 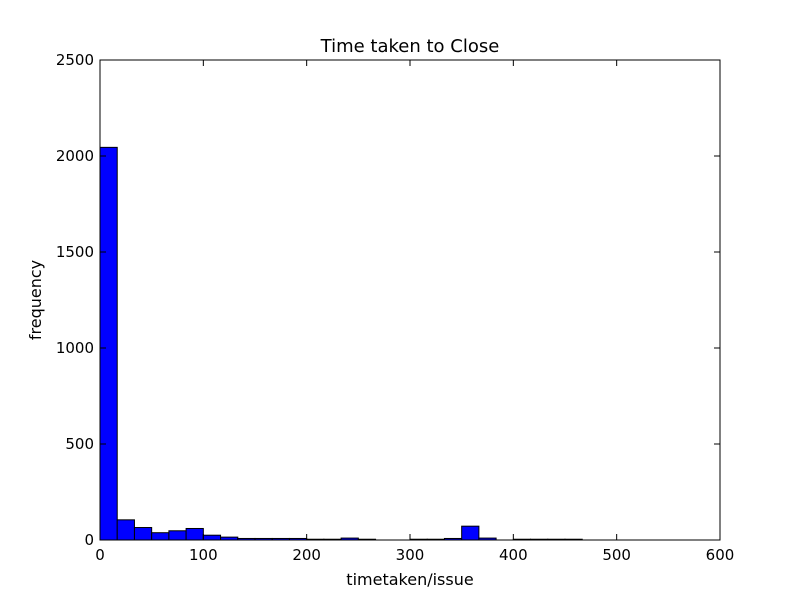 What do you see at coordinates (75, 252) in the screenshot?
I see `y-tick-label: 1500` at bounding box center [75, 252].